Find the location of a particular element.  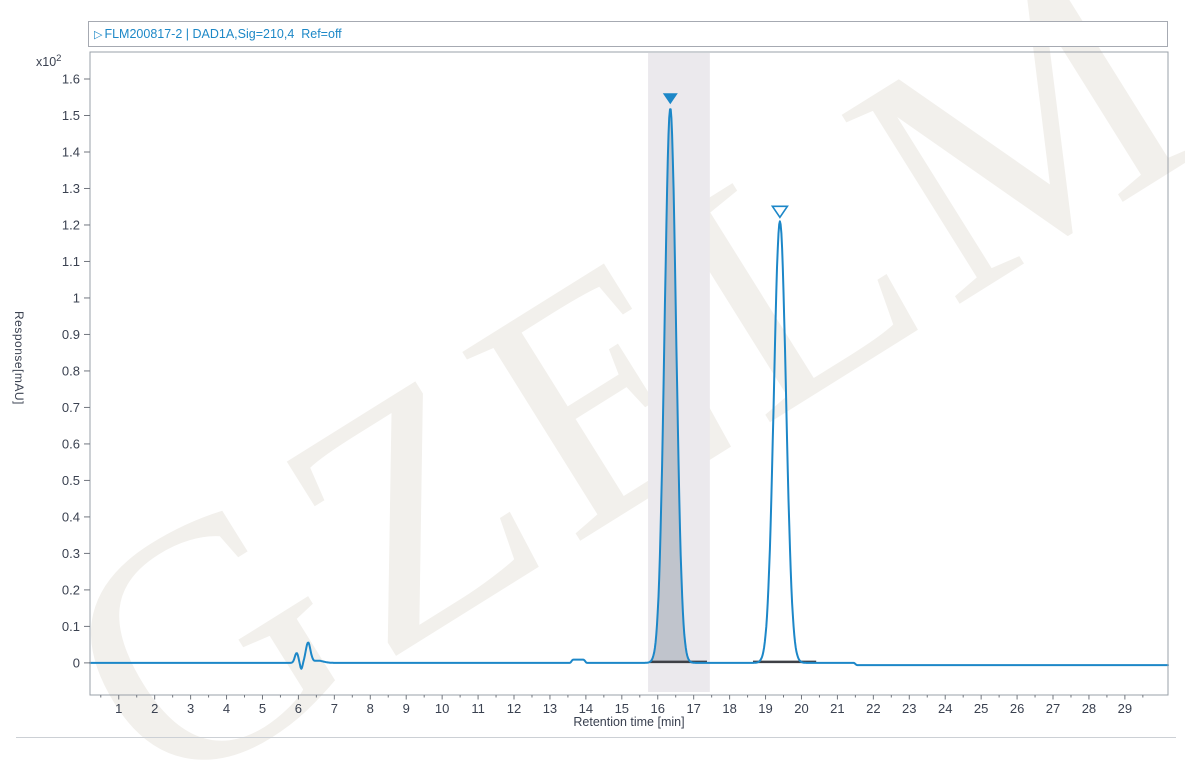

x-tick-label: 10 is located at coordinates (442, 708).